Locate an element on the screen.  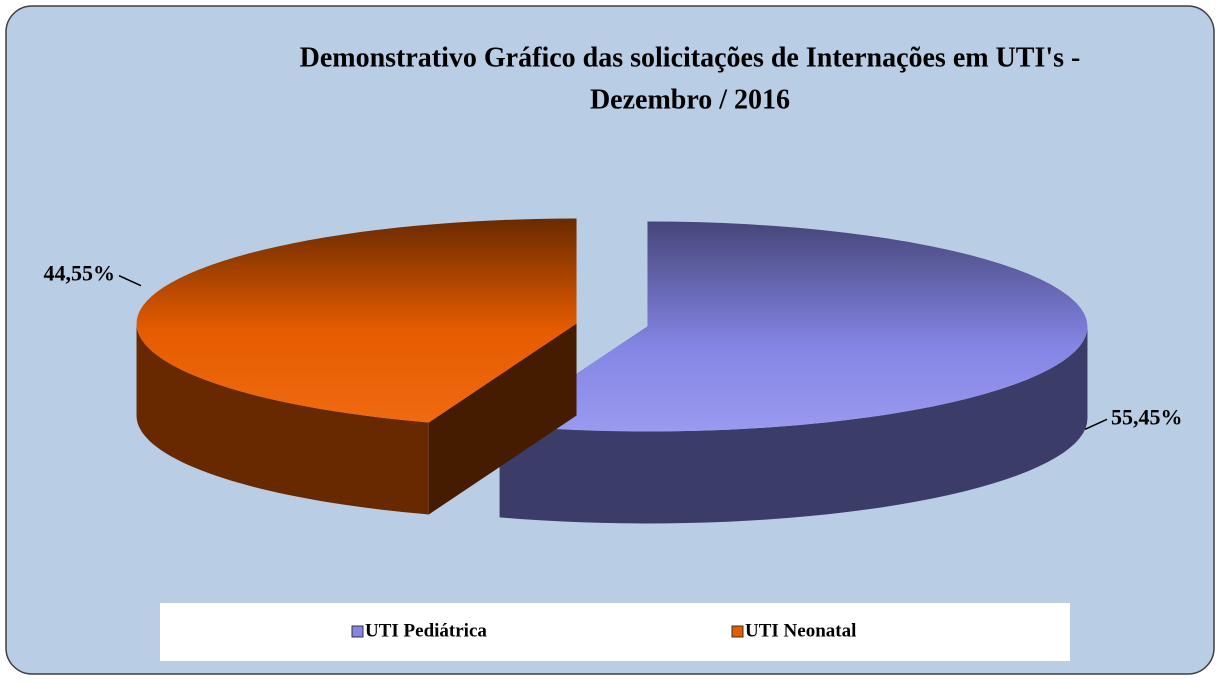
slice-side is located at coordinates (502, 419).